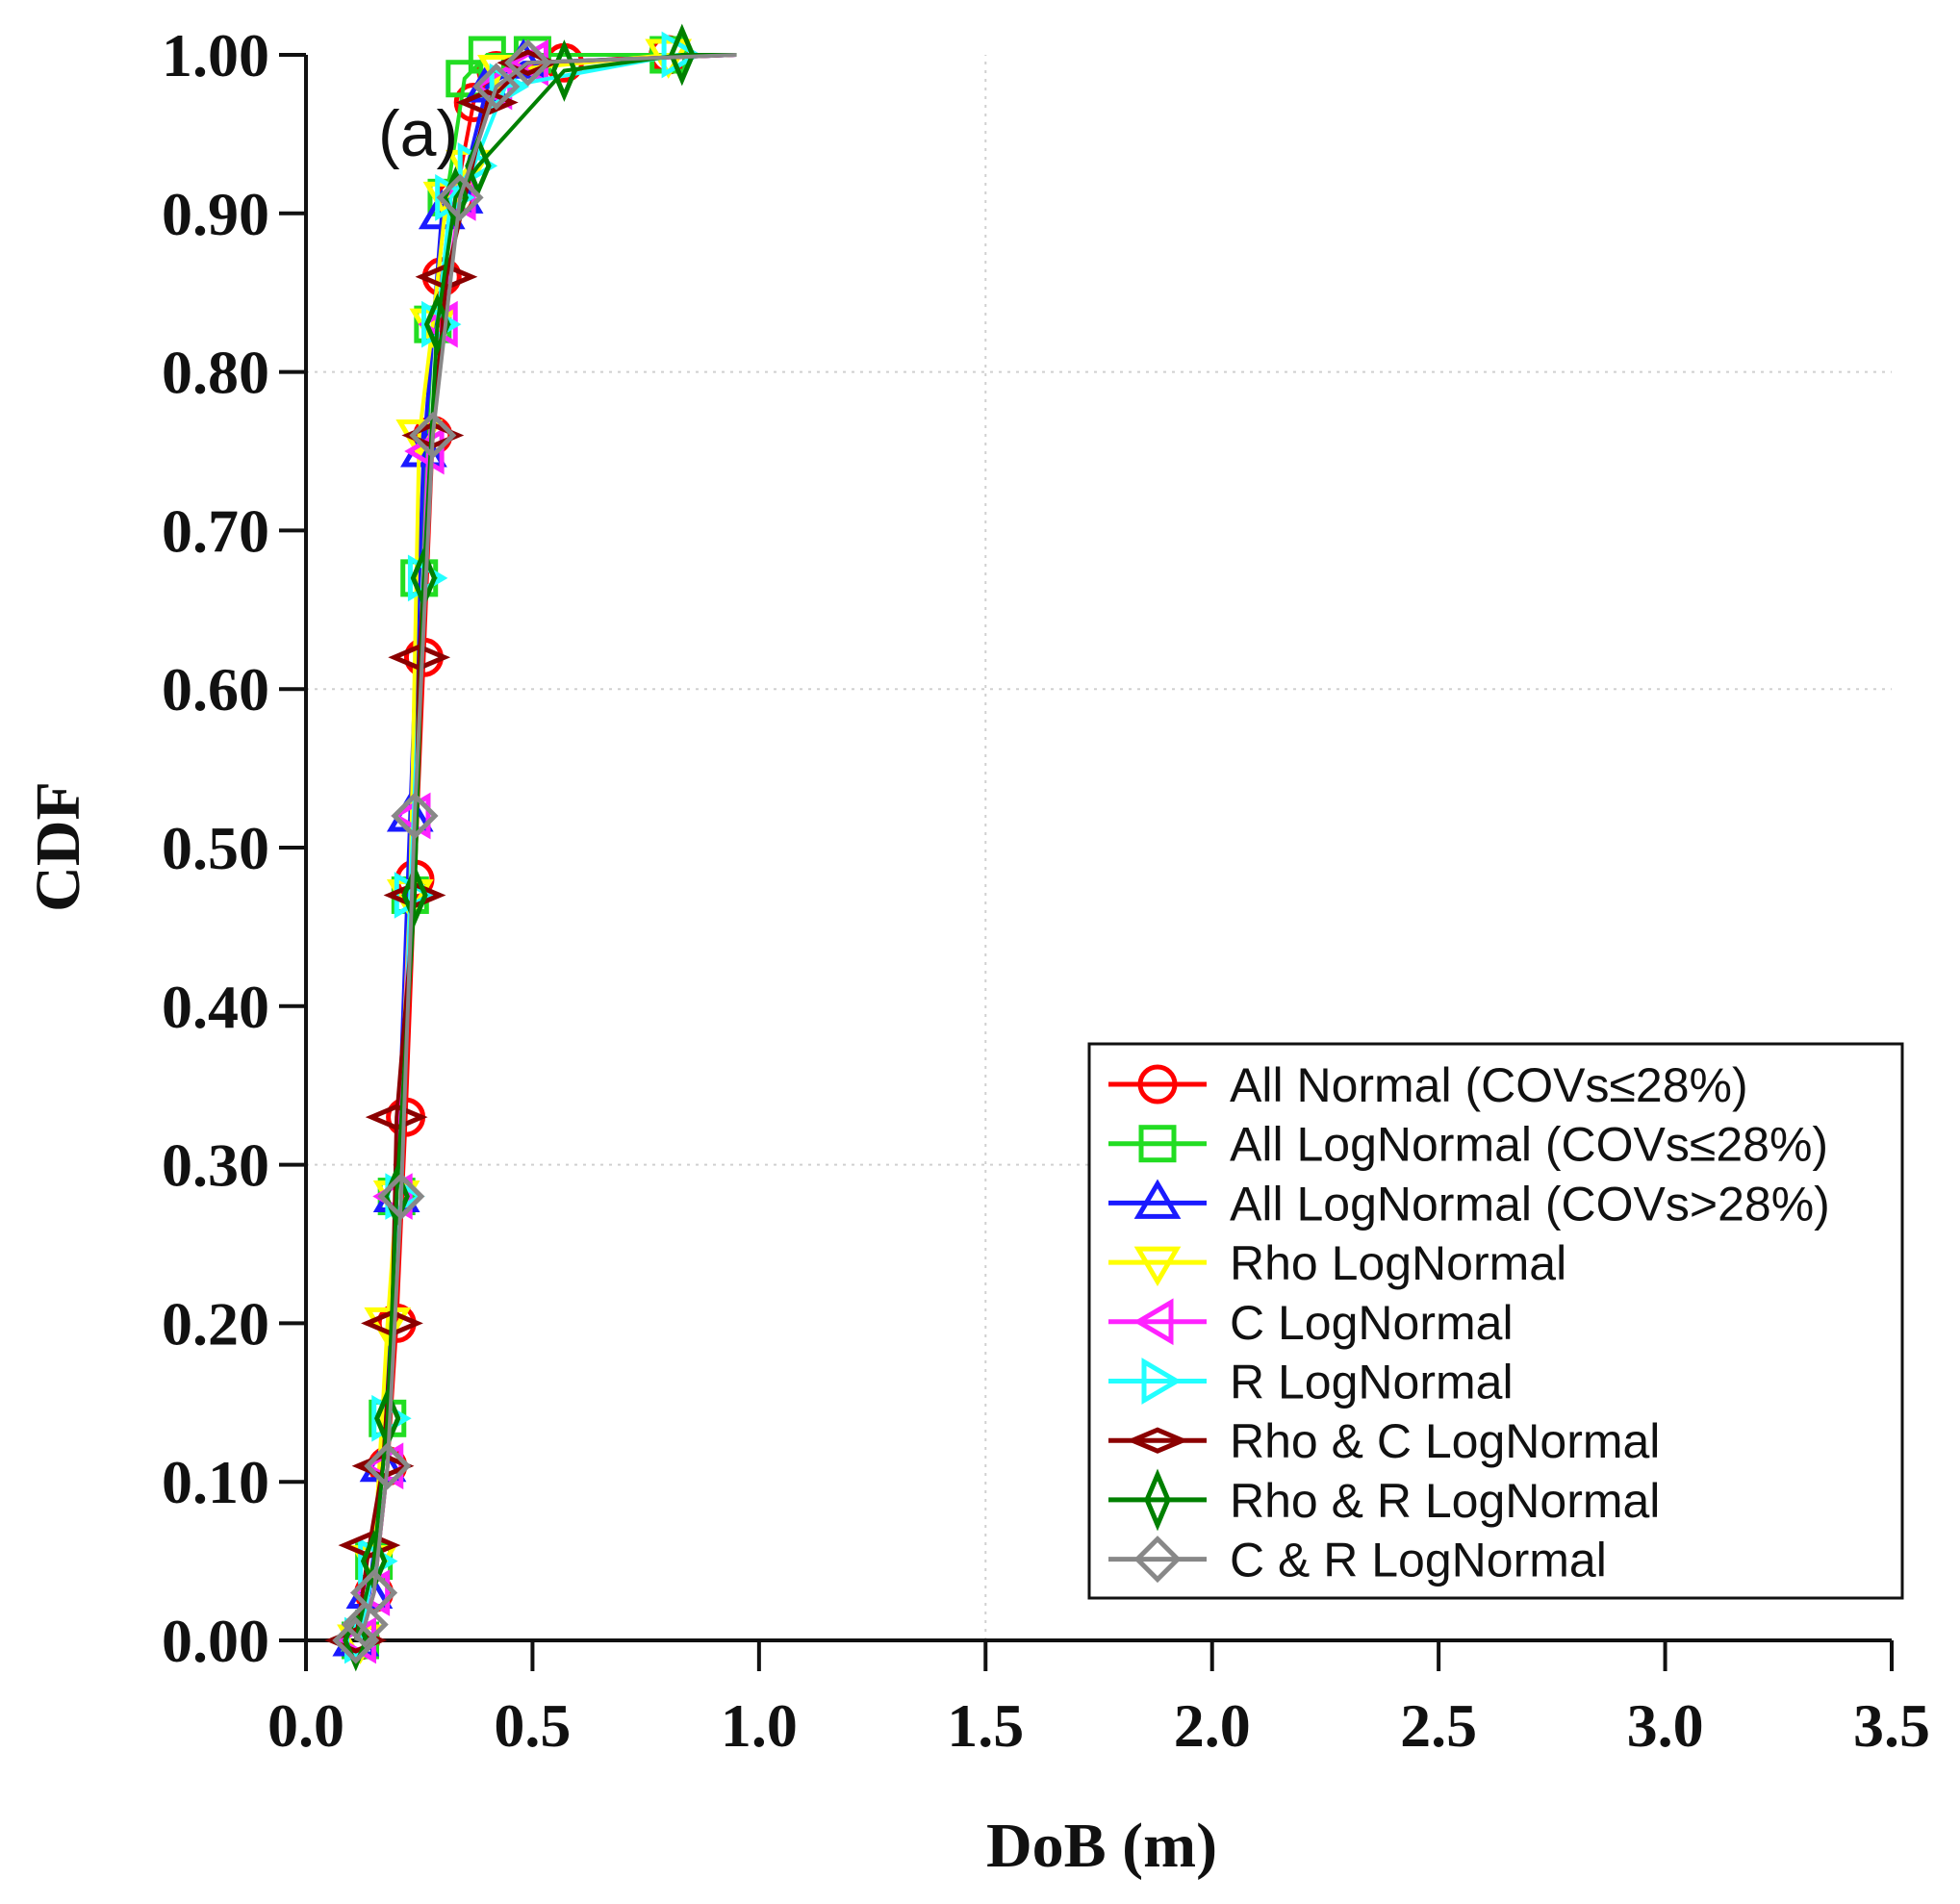 Image resolution: width=1960 pixels, height=1904 pixels. I want to click on legend-label: All Normal (COVs≤28%), so click(1489, 1085).